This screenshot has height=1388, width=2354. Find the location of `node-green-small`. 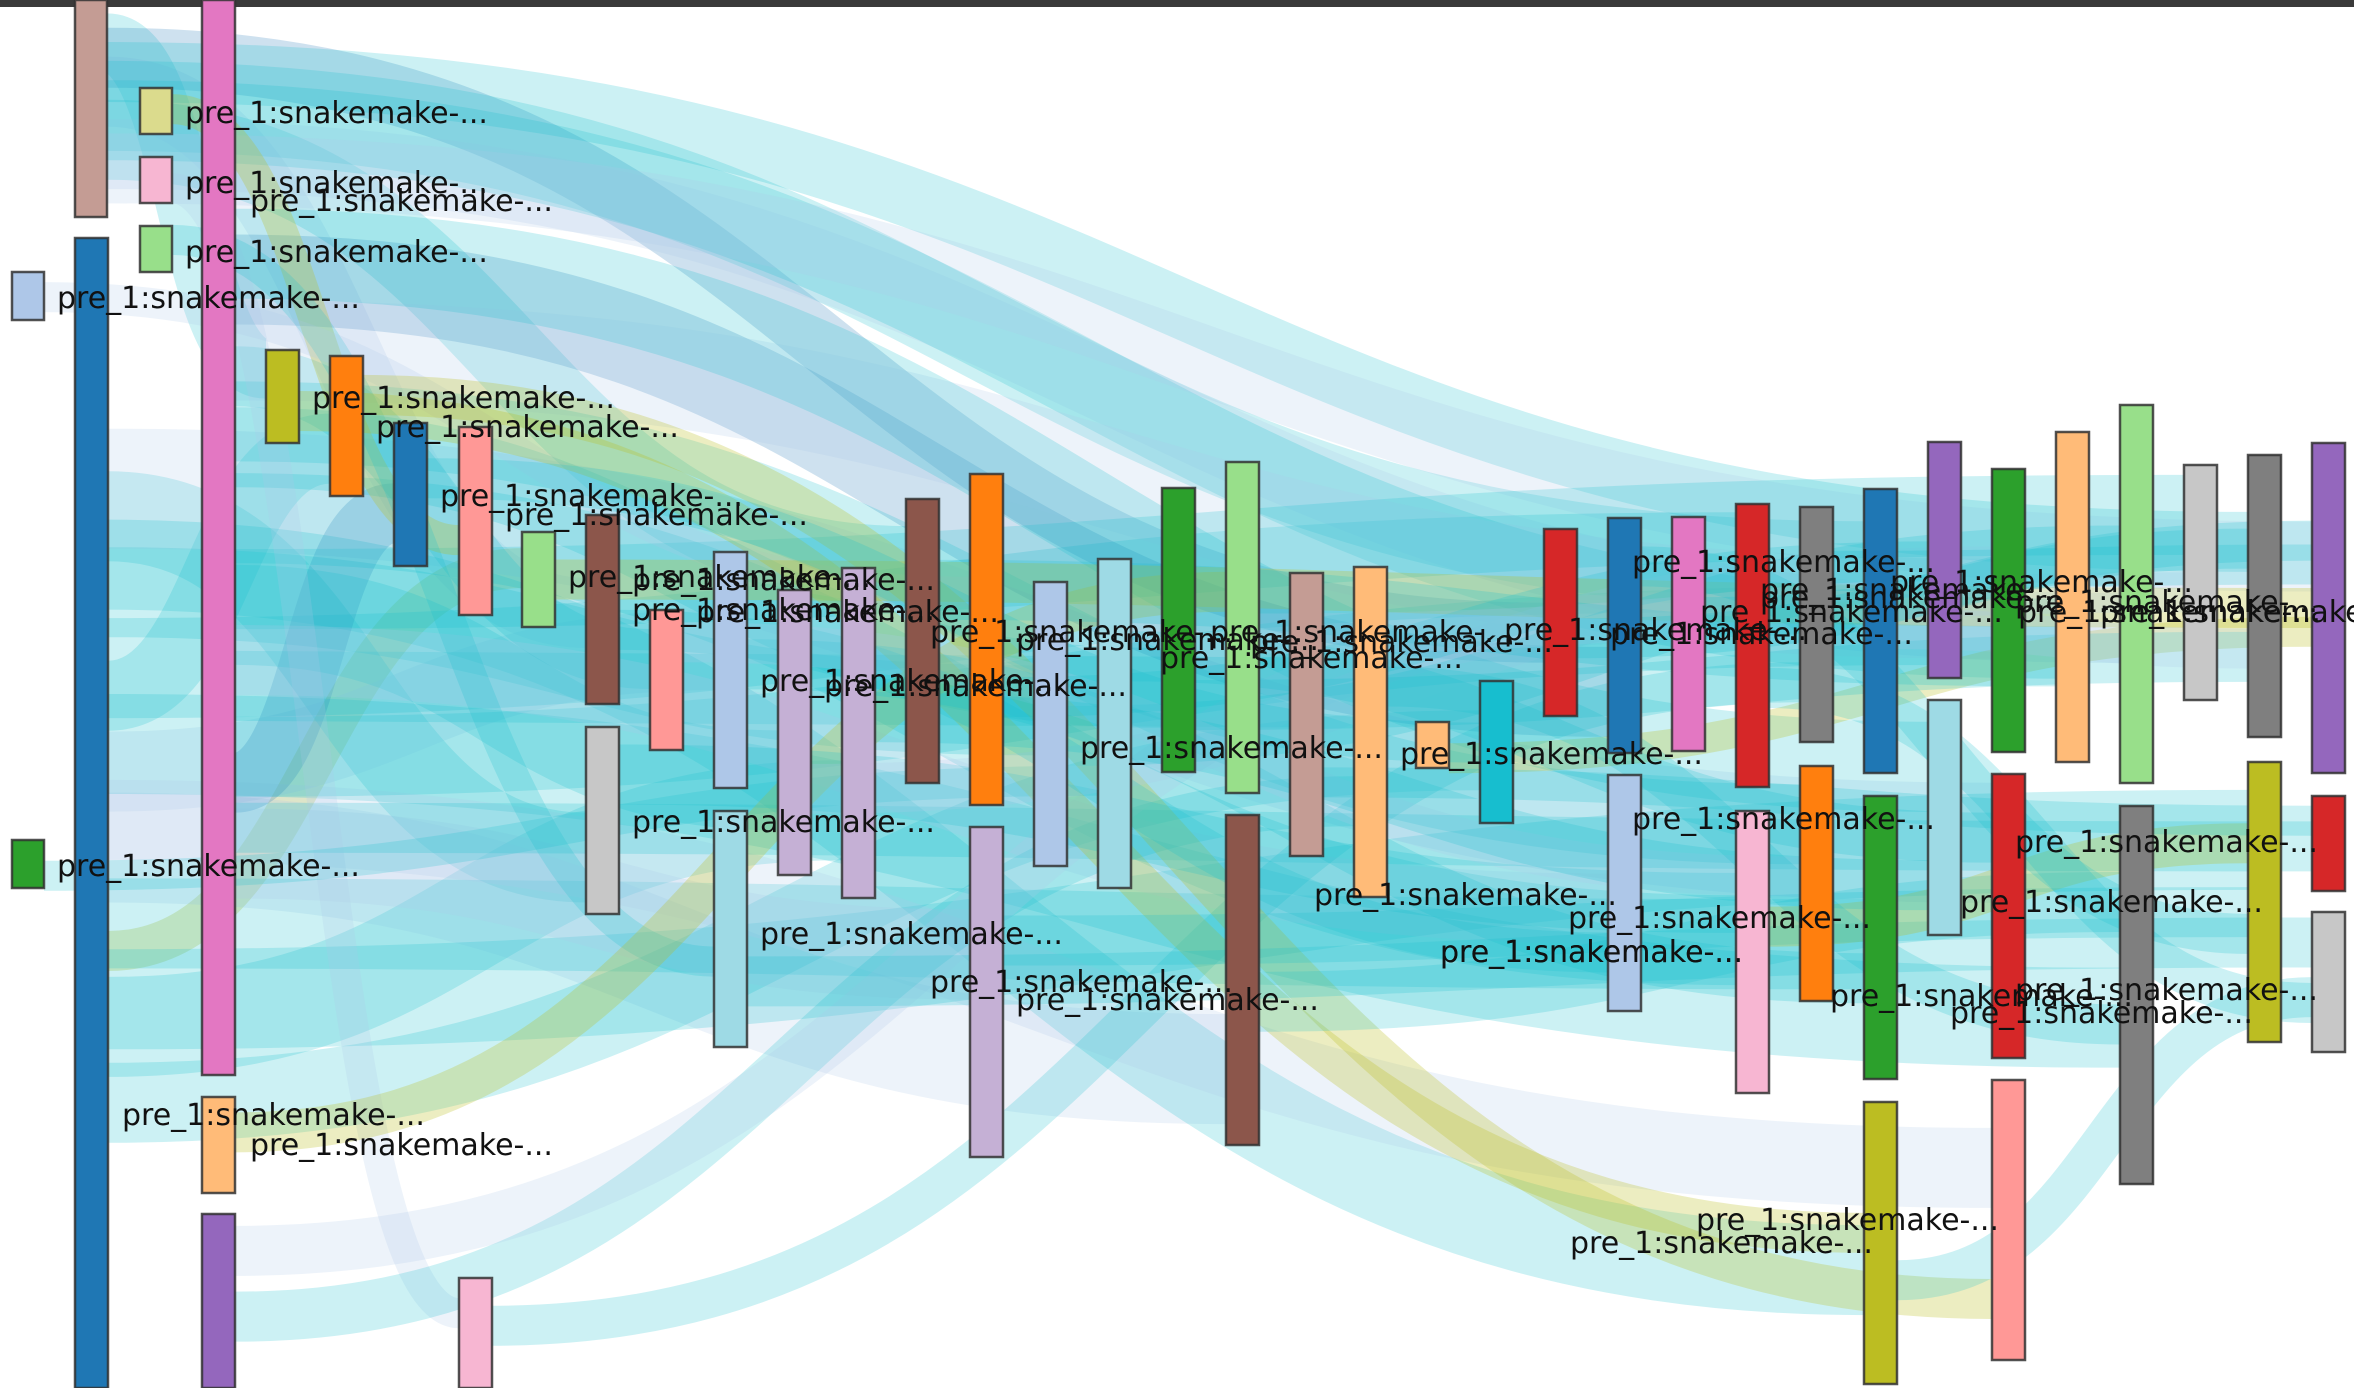

node-green-small is located at coordinates (156, 249).